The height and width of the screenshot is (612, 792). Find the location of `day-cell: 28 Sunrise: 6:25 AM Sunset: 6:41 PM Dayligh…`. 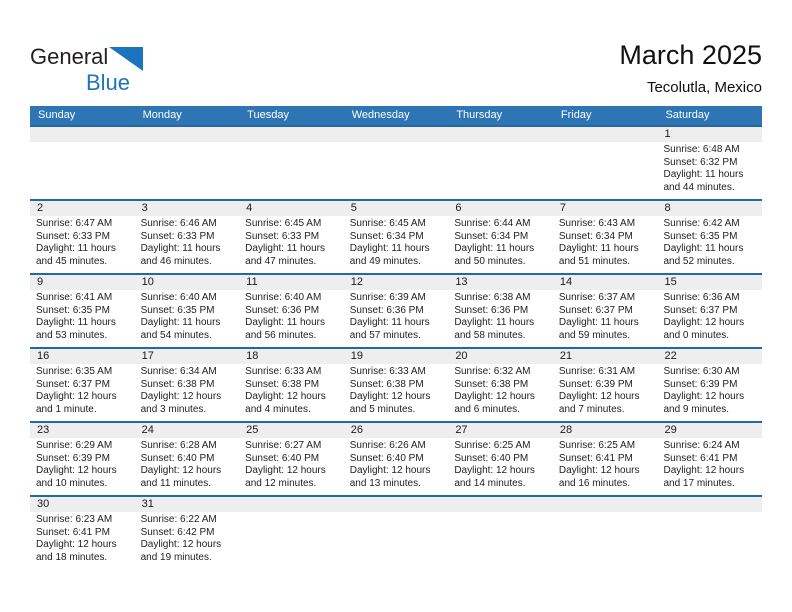

day-cell: 28 Sunrise: 6:25 AM Sunset: 6:41 PM Dayligh… is located at coordinates (605, 459).